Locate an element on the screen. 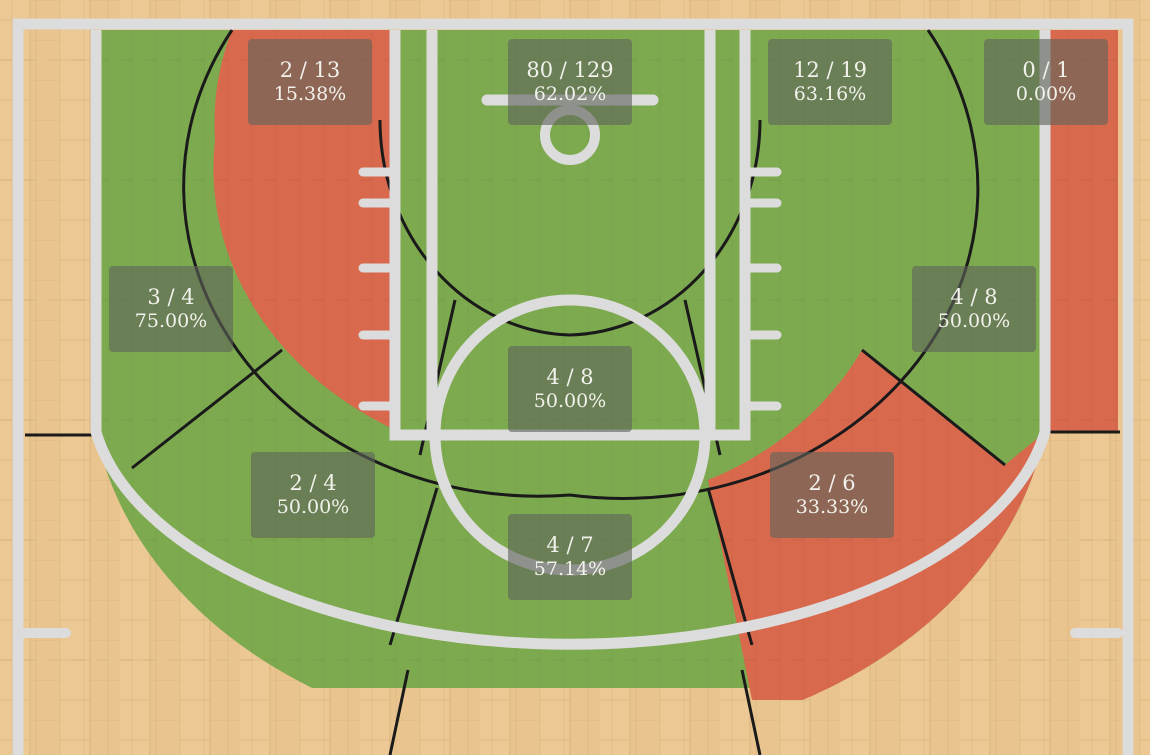 Image resolution: width=1150 pixels, height=755 pixels. zone-label-top-three: 4 / 7 57.14% is located at coordinates (570, 557).